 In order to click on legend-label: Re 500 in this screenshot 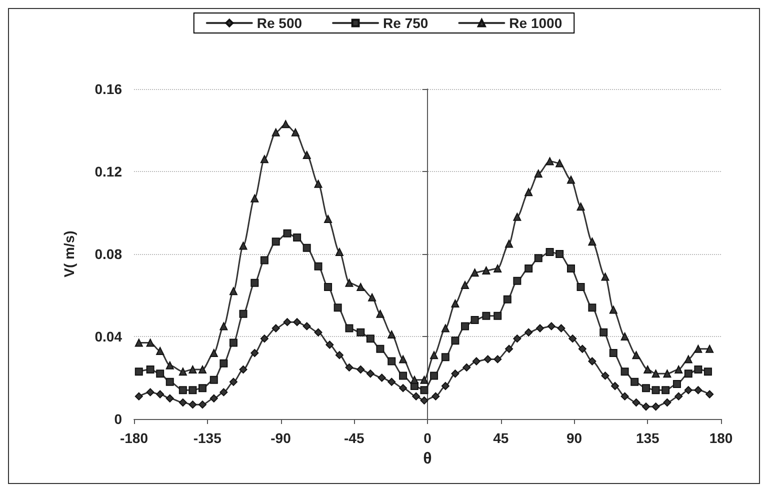, I will do `click(279, 23)`.